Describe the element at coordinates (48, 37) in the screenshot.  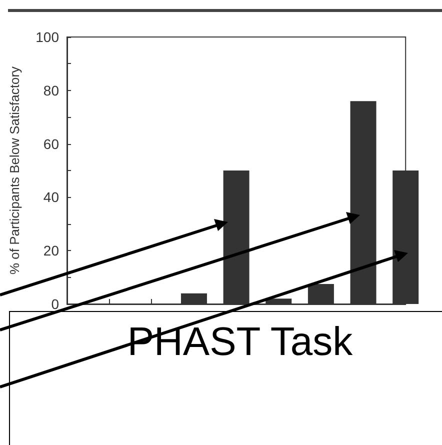
I see `y-tick-label: 100` at that location.